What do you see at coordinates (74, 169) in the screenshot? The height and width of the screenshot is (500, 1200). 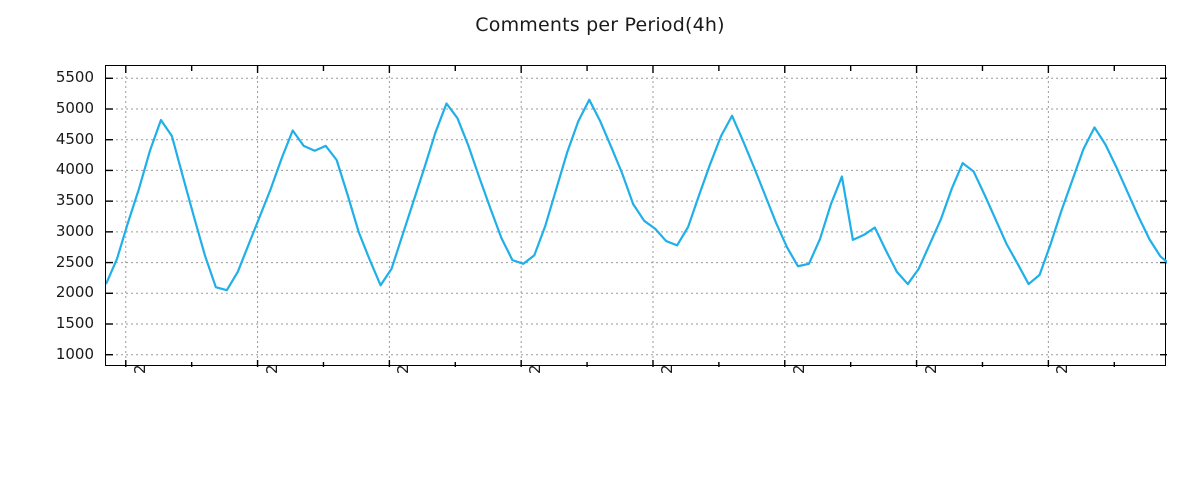 I see `y-tick-label: 4000` at bounding box center [74, 169].